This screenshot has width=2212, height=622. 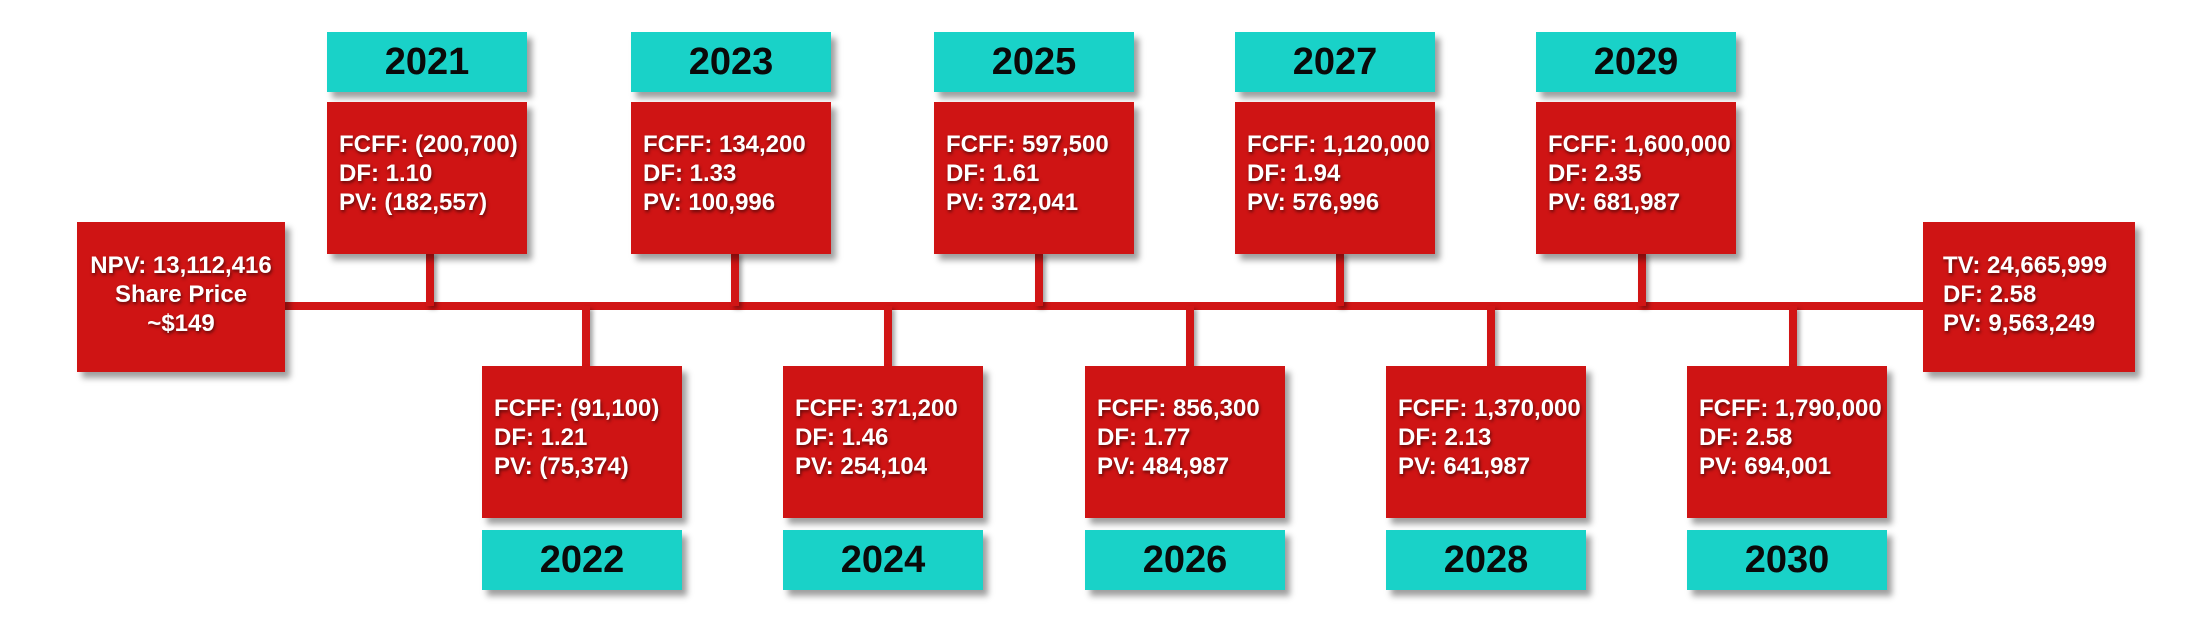 I want to click on fcff-2024: FCFF: 371,200, so click(x=876, y=408).